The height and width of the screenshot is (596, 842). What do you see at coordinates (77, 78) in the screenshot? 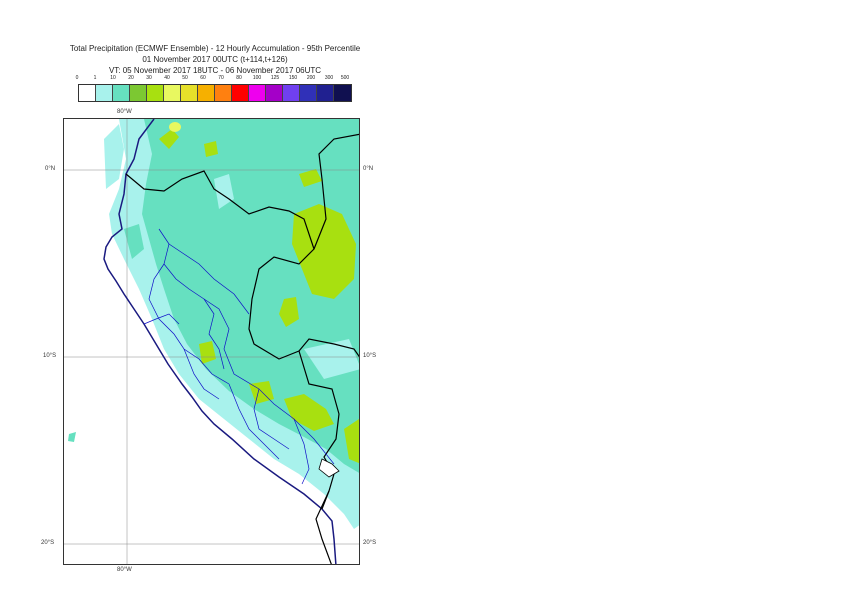
I see `legend-label: 0` at bounding box center [77, 78].